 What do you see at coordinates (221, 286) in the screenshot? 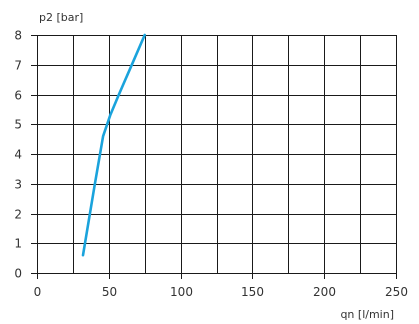
I see `x-axis-ticks: 0 50 100 150 200 250` at bounding box center [221, 286].